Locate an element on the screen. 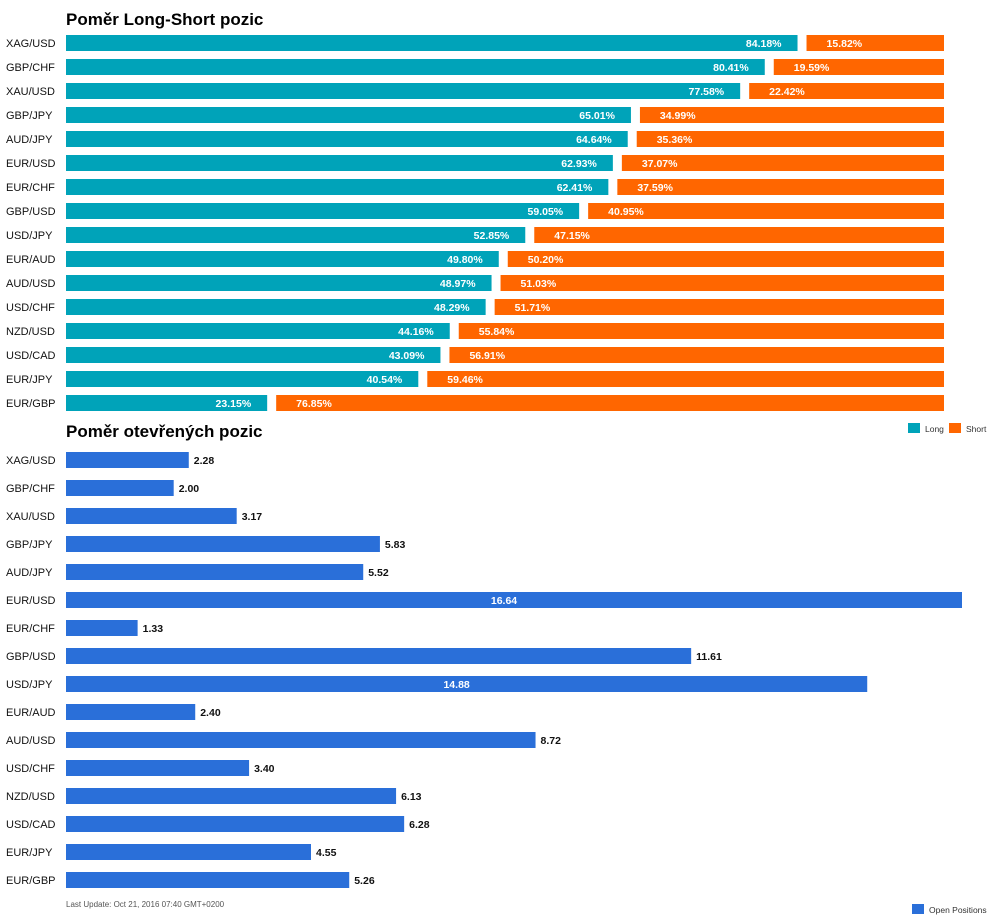 This screenshot has width=990, height=924. chart2-category-label: EUR/USD is located at coordinates (31, 601).